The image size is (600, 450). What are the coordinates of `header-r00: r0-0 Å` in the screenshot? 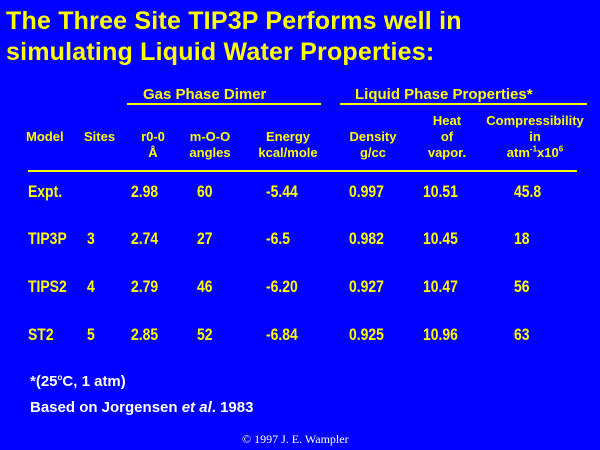 It's located at (153, 145).